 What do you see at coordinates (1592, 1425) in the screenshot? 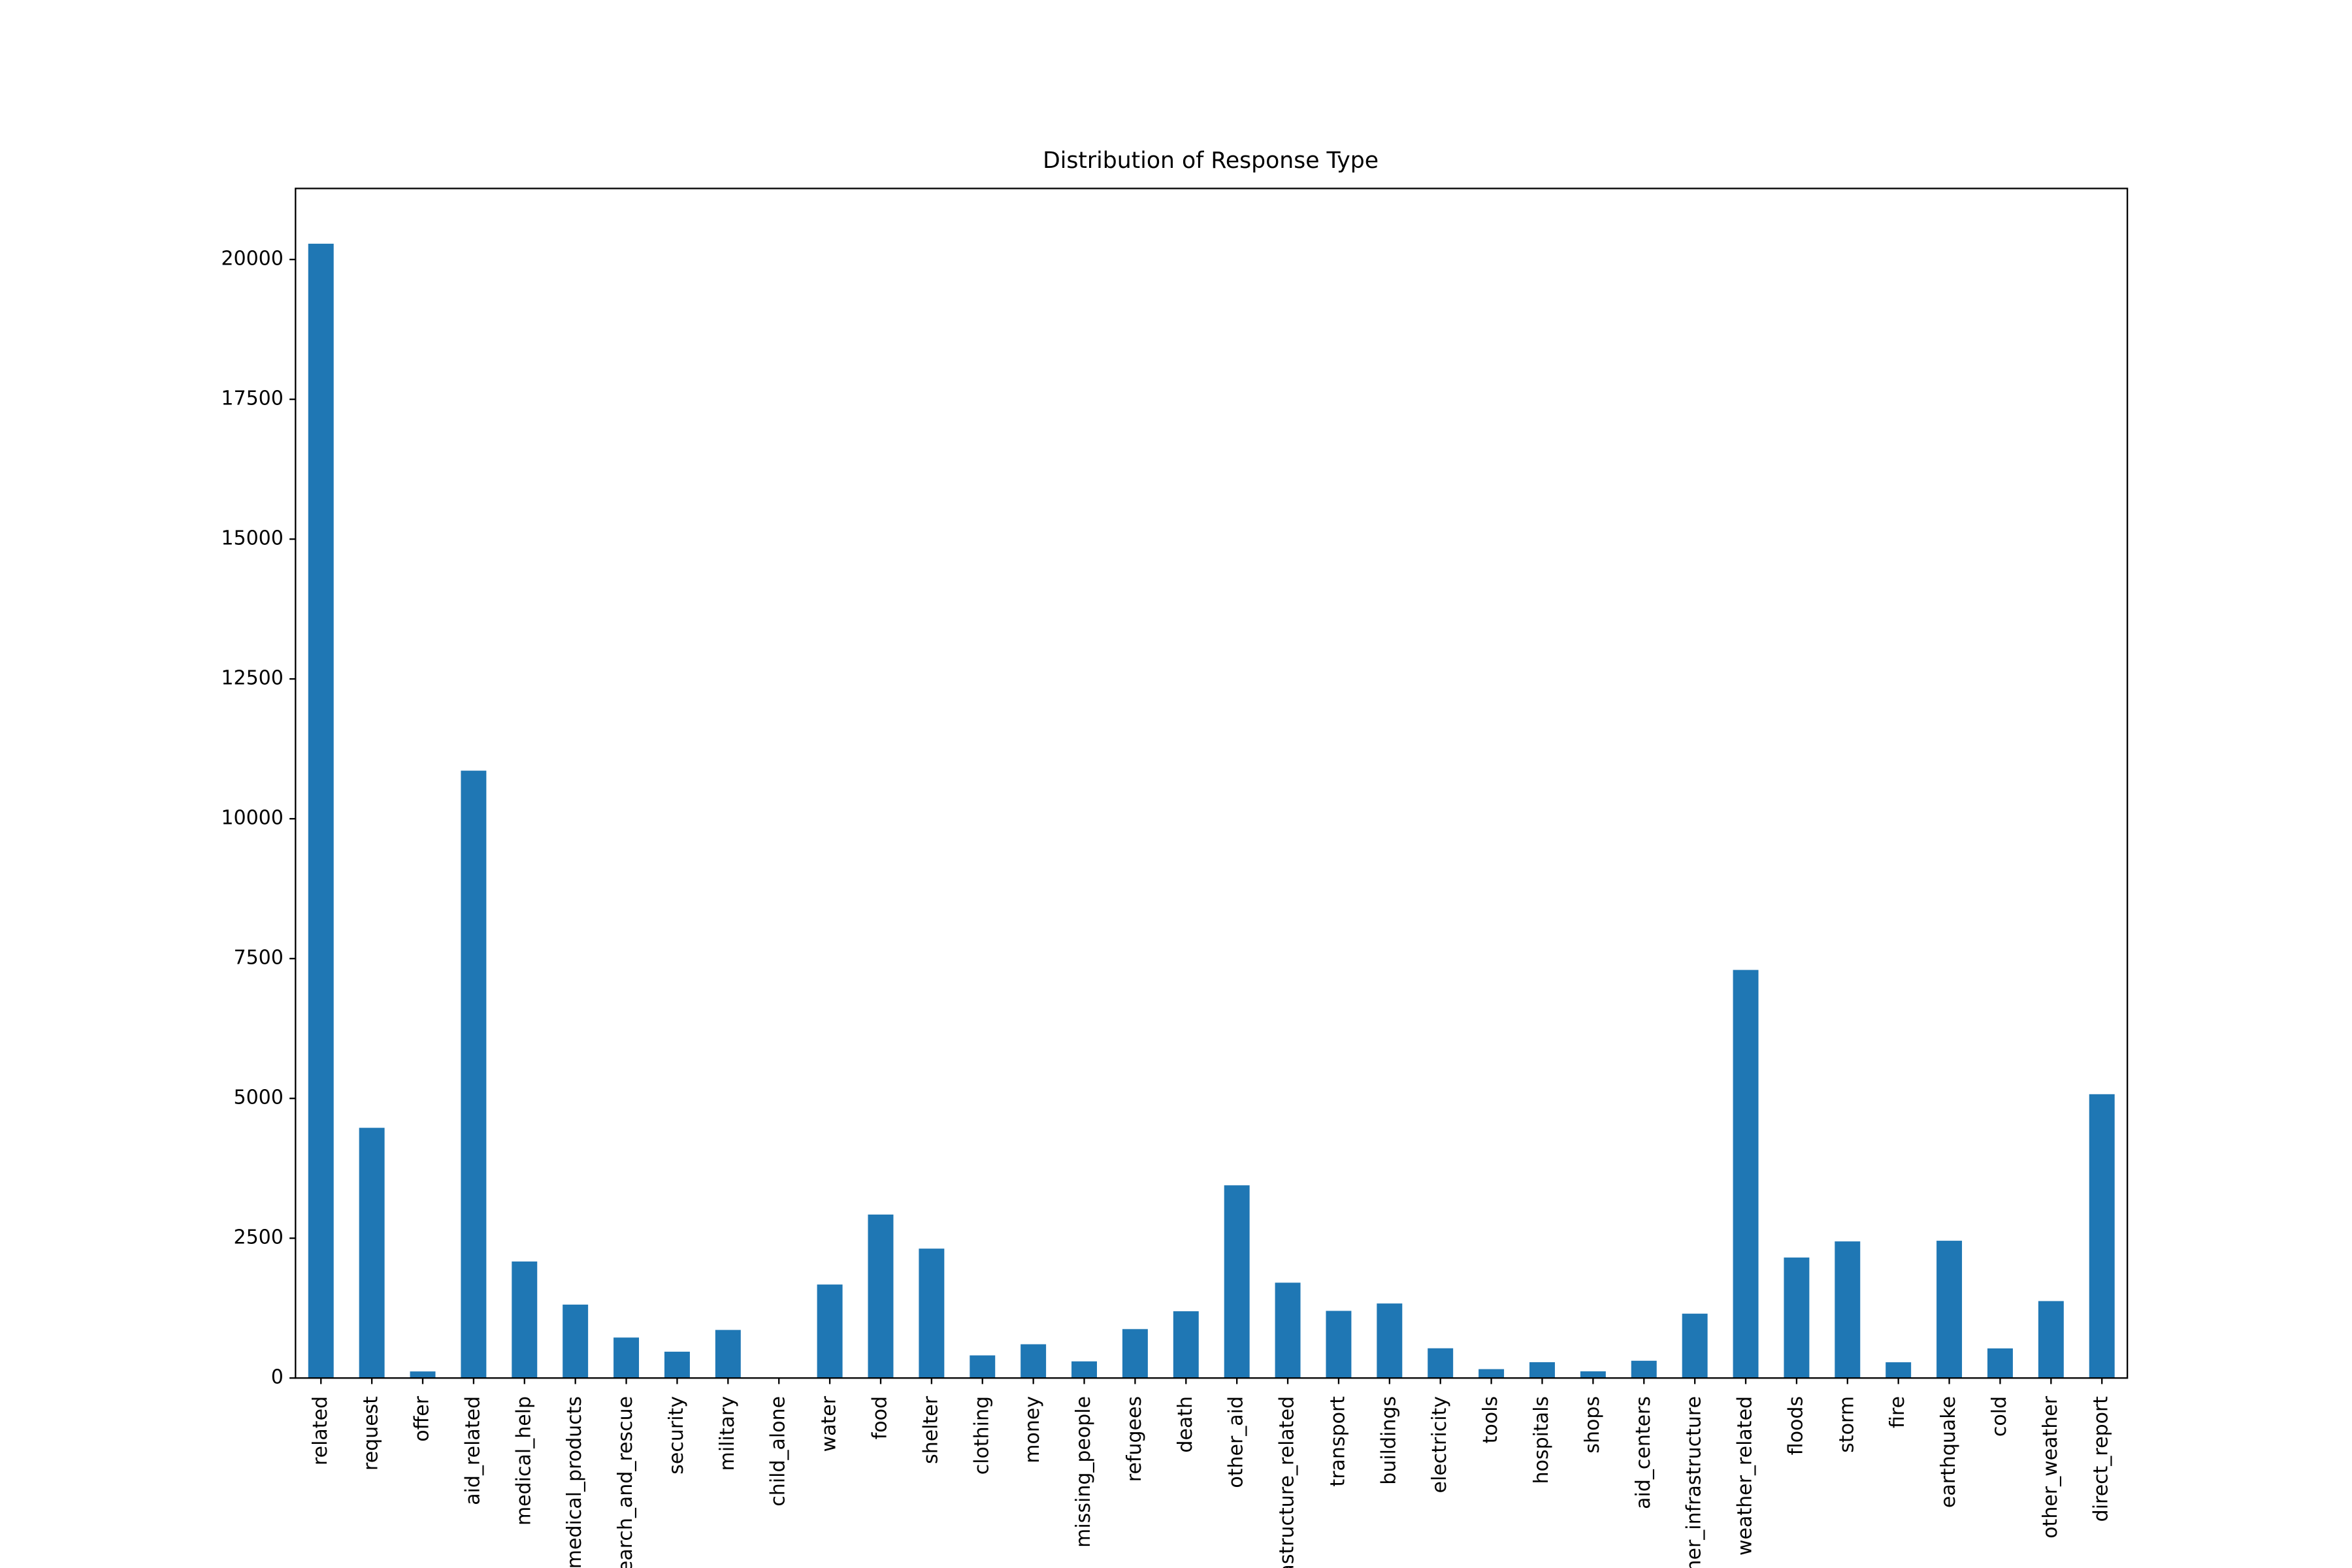
I see `x-tick-label: shops` at bounding box center [1592, 1425].